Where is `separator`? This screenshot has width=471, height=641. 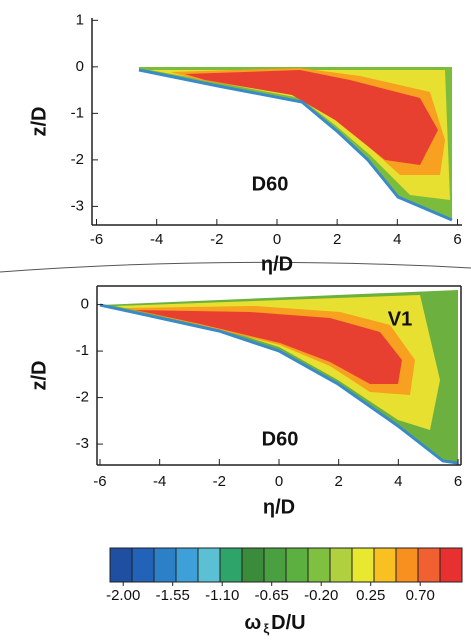 separator is located at coordinates (235, 267).